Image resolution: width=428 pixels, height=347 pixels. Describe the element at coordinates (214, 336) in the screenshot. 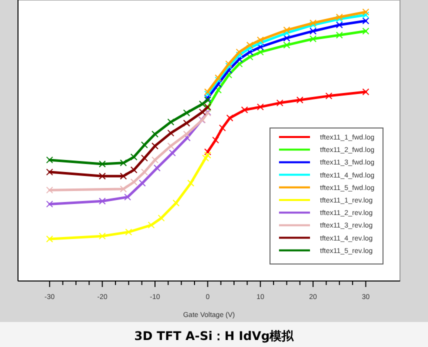

I see `text: 3D TFT A-Si：H IdVg模拟` at that location.